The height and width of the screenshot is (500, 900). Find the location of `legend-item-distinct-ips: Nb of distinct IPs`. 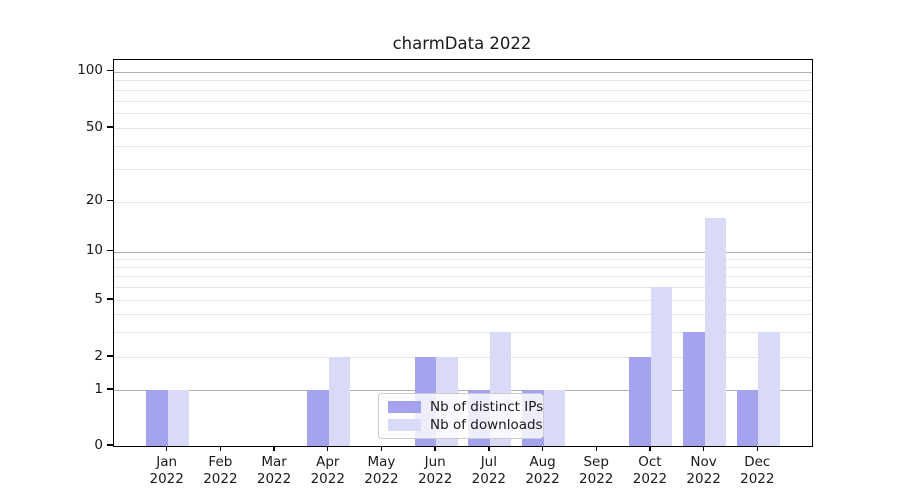

legend-item-distinct-ips: Nb of distinct IPs is located at coordinates (465, 407).